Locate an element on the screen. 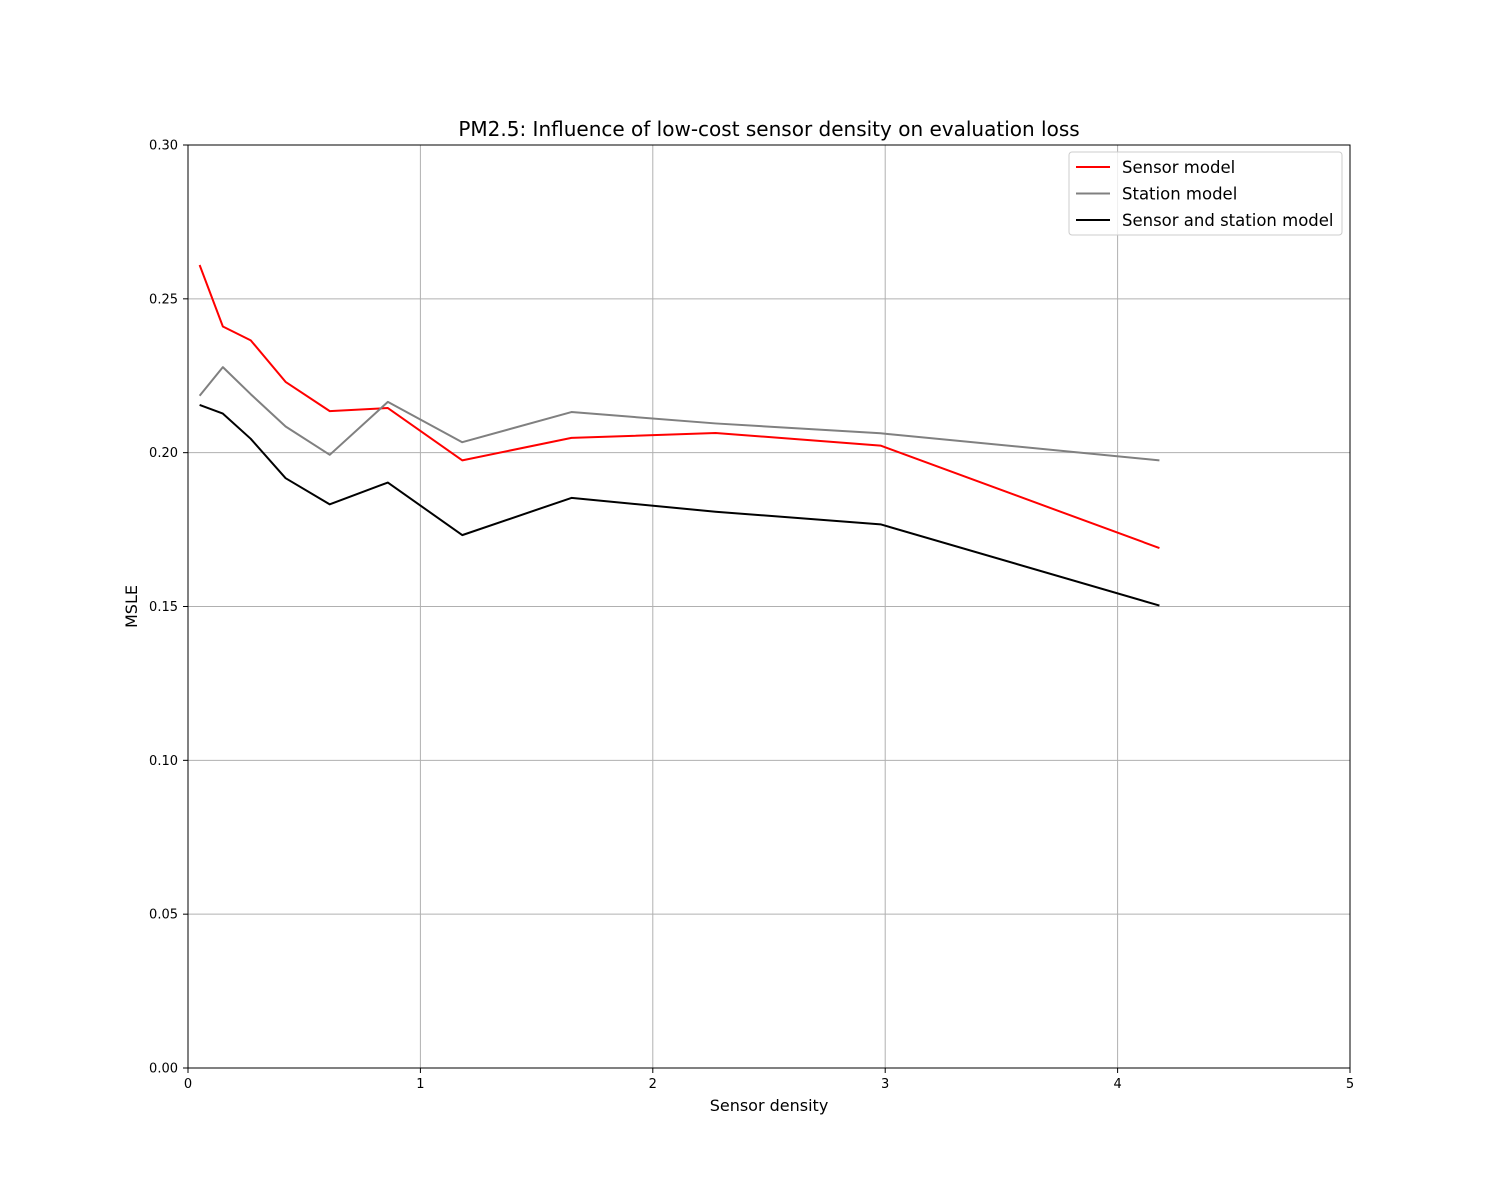  x-tick-label: 4 is located at coordinates (1117, 1084).